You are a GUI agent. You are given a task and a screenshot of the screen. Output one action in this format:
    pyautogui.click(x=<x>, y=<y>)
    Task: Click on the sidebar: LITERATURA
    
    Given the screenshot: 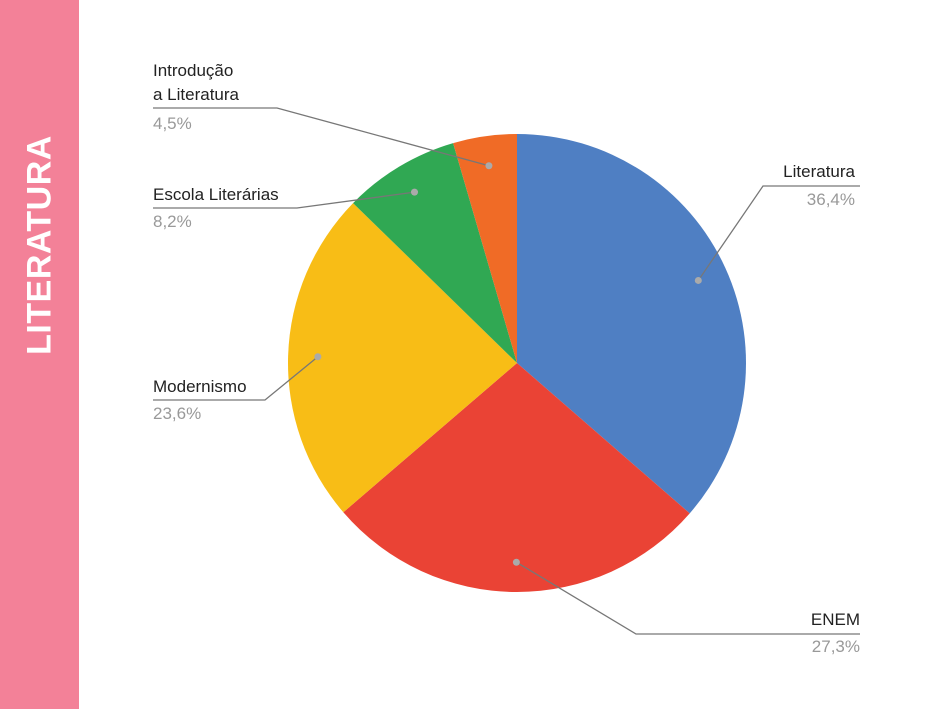 What is the action you would take?
    pyautogui.click(x=39, y=354)
    